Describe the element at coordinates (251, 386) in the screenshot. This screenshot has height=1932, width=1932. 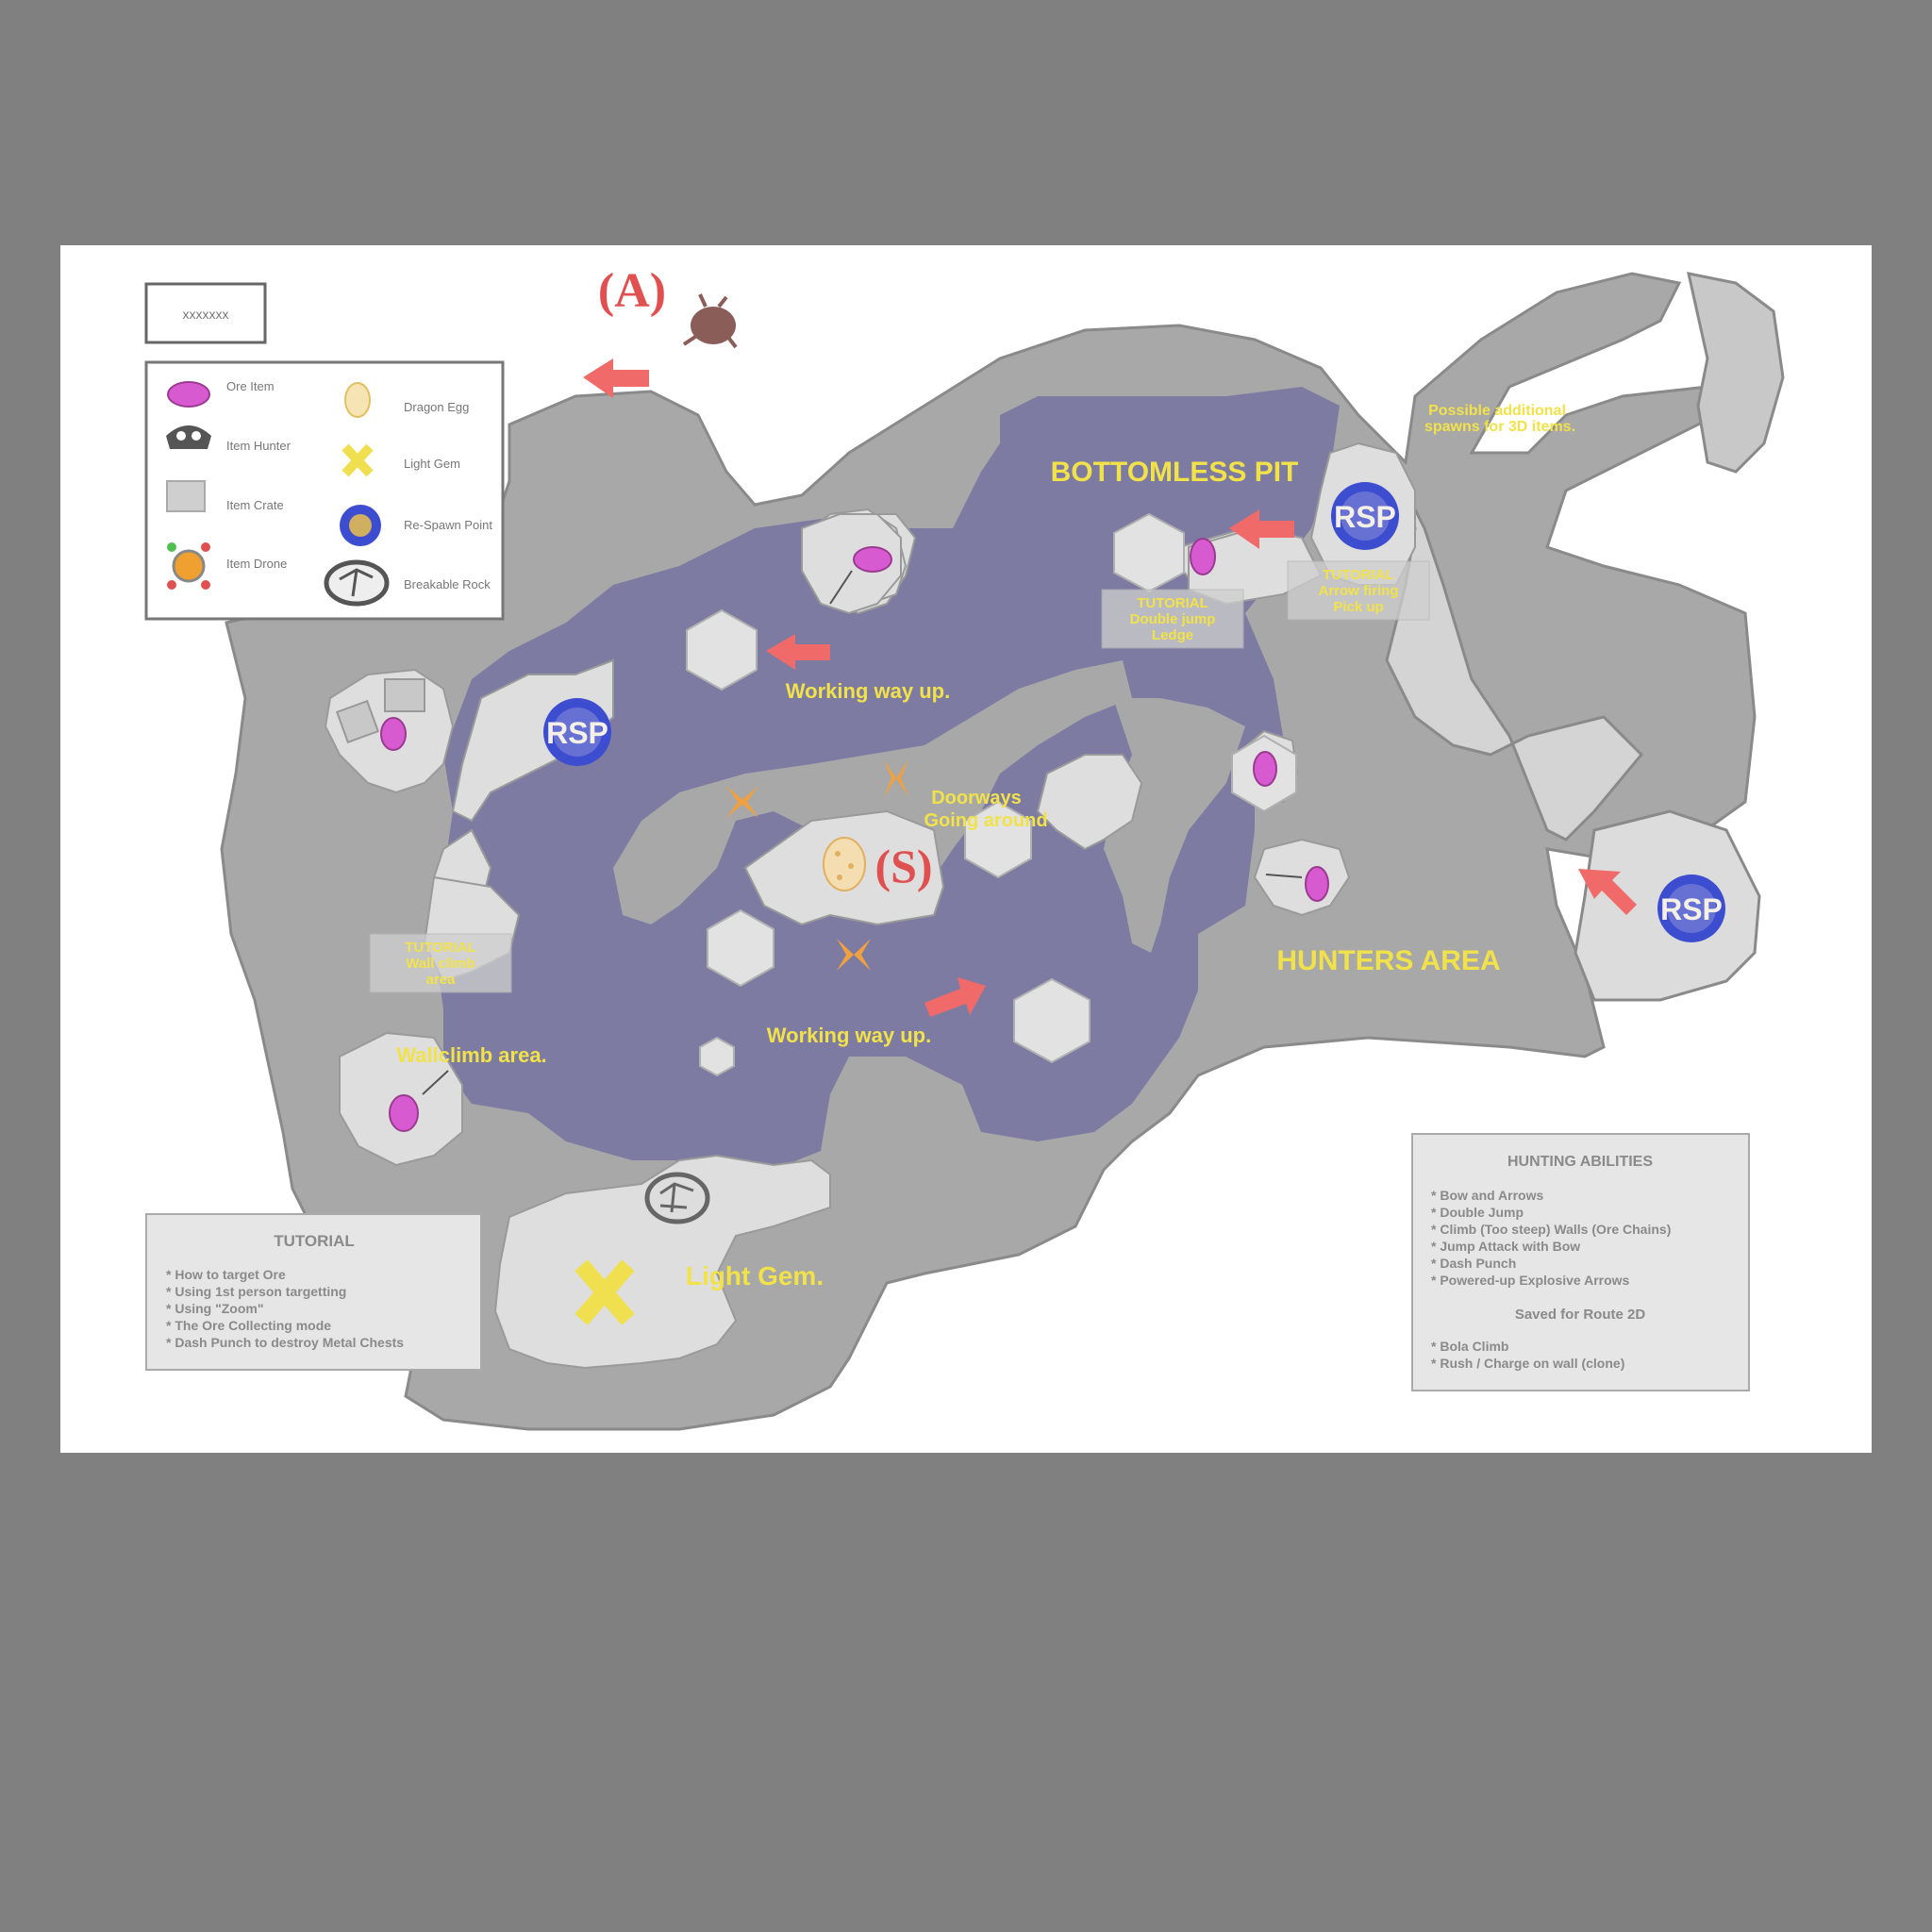
I see `legend-label: Ore Item` at that location.